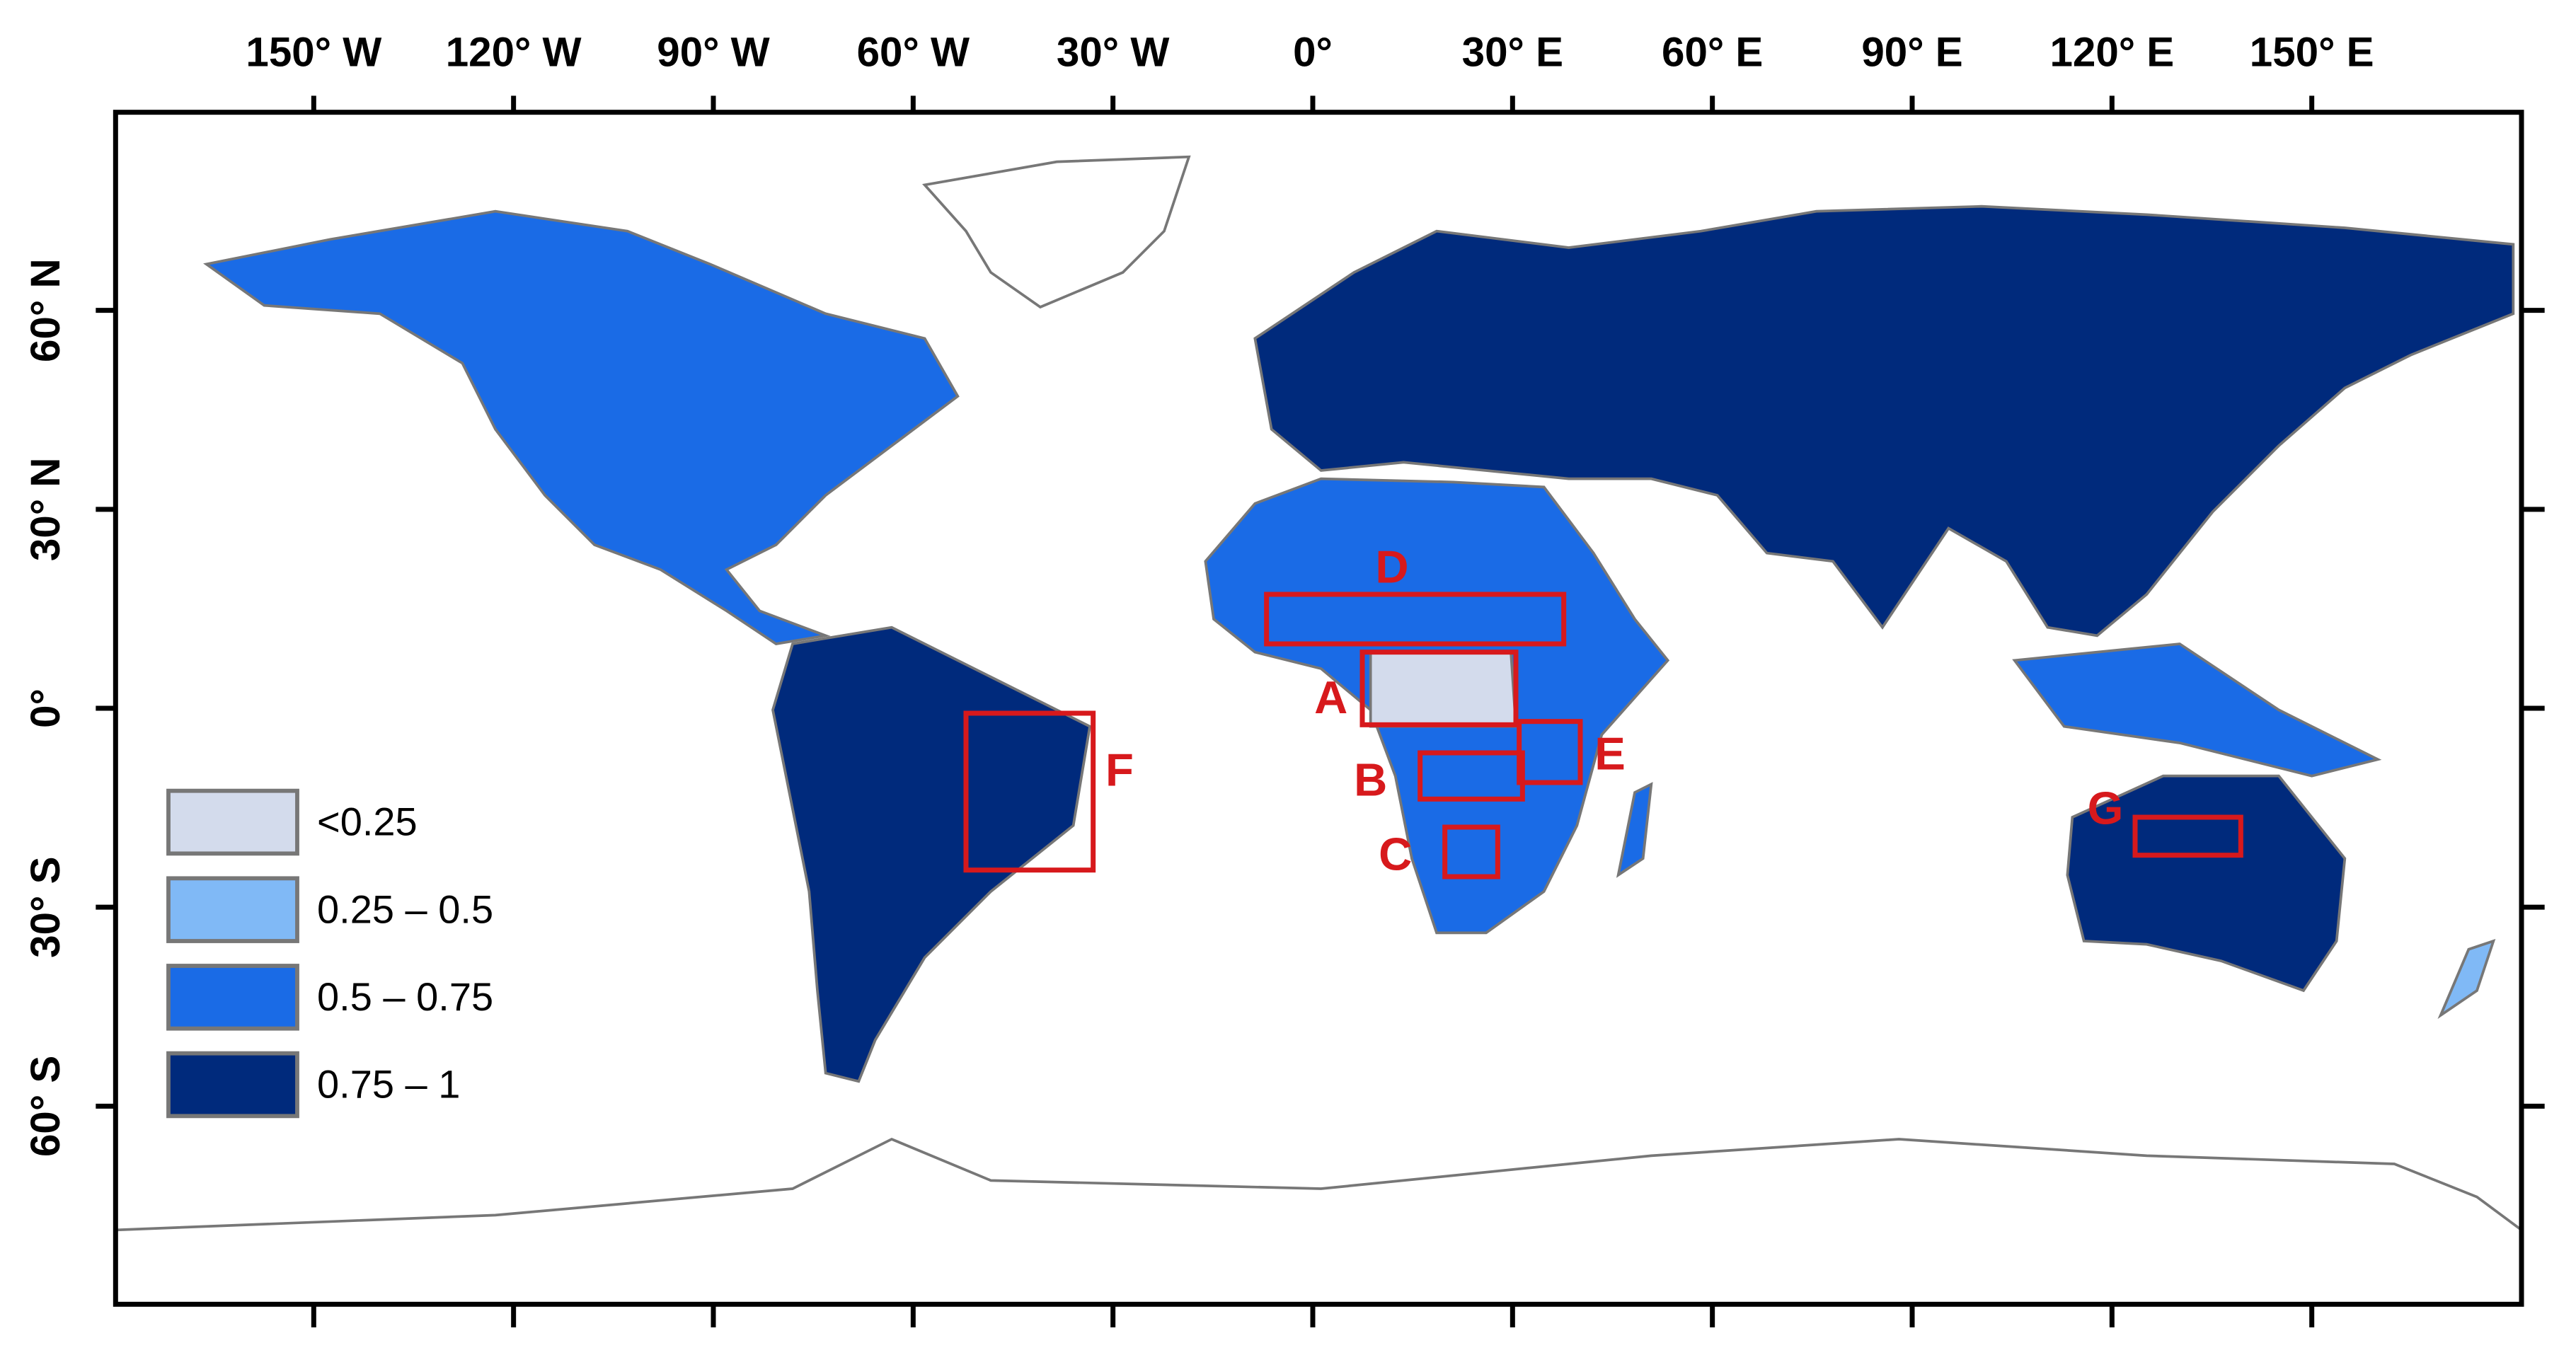  What do you see at coordinates (1603, 710) in the screenshot?
I see `region-boxes: D A F E BC G` at bounding box center [1603, 710].